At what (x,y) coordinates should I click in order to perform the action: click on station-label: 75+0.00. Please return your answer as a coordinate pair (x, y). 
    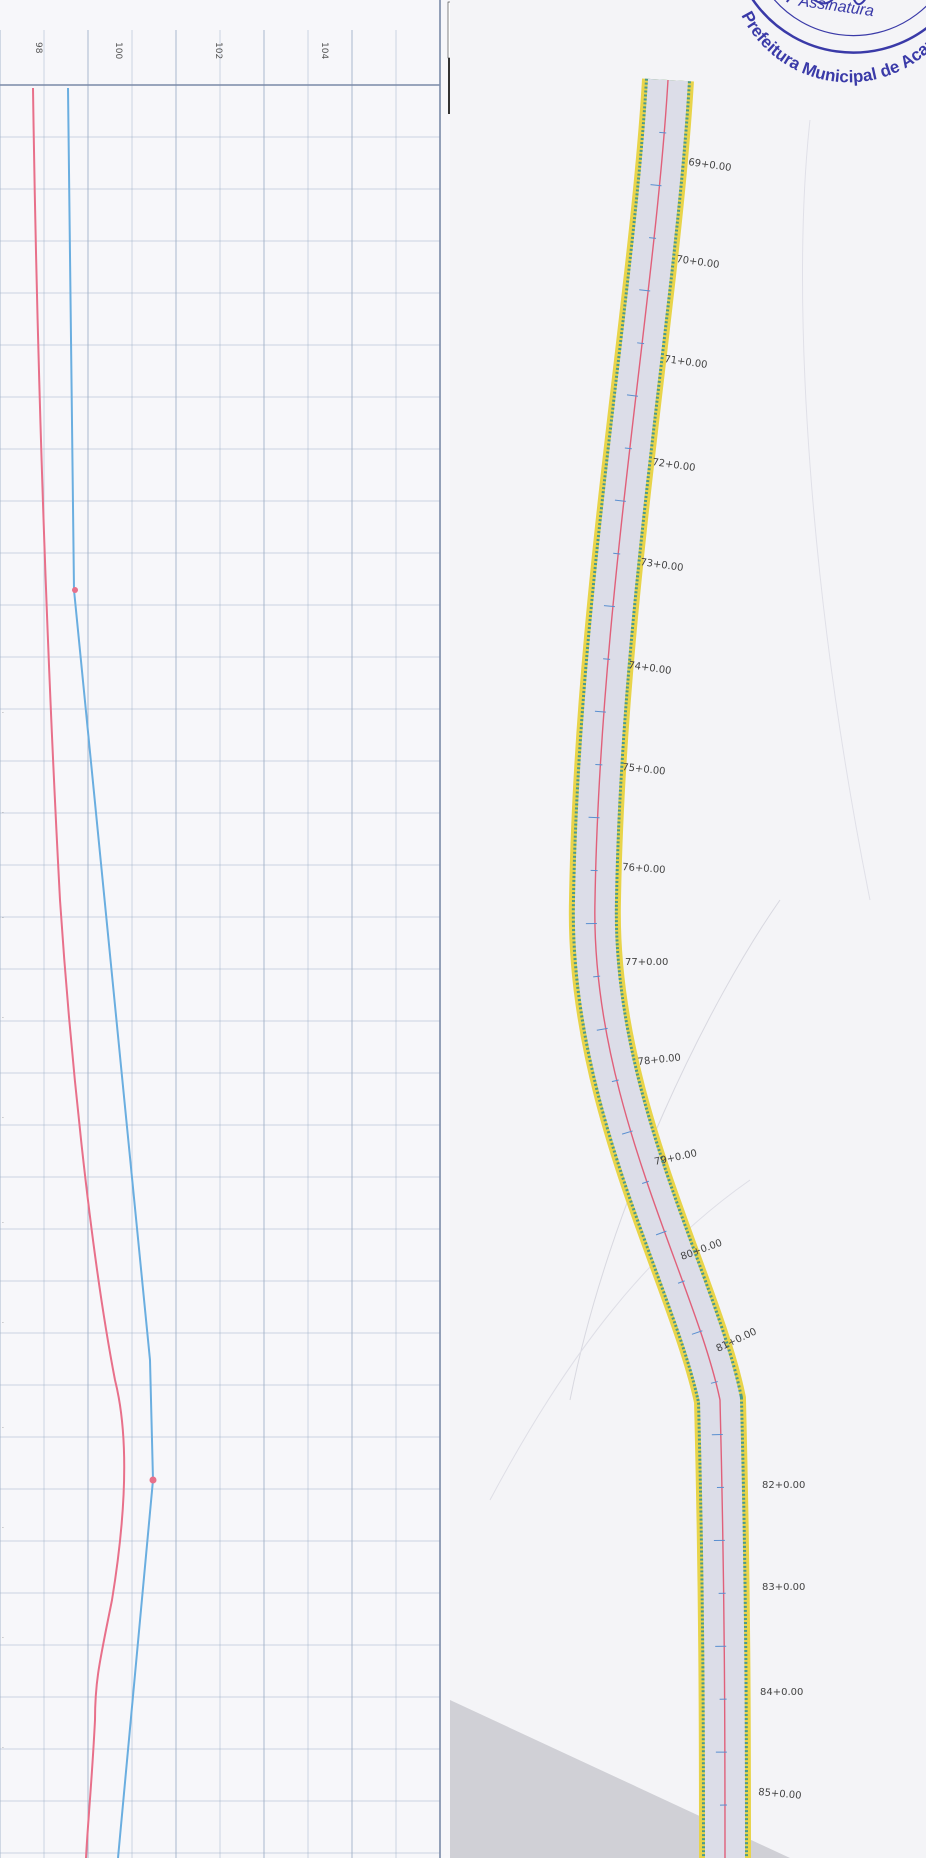
    Looking at the image, I should click on (644, 769).